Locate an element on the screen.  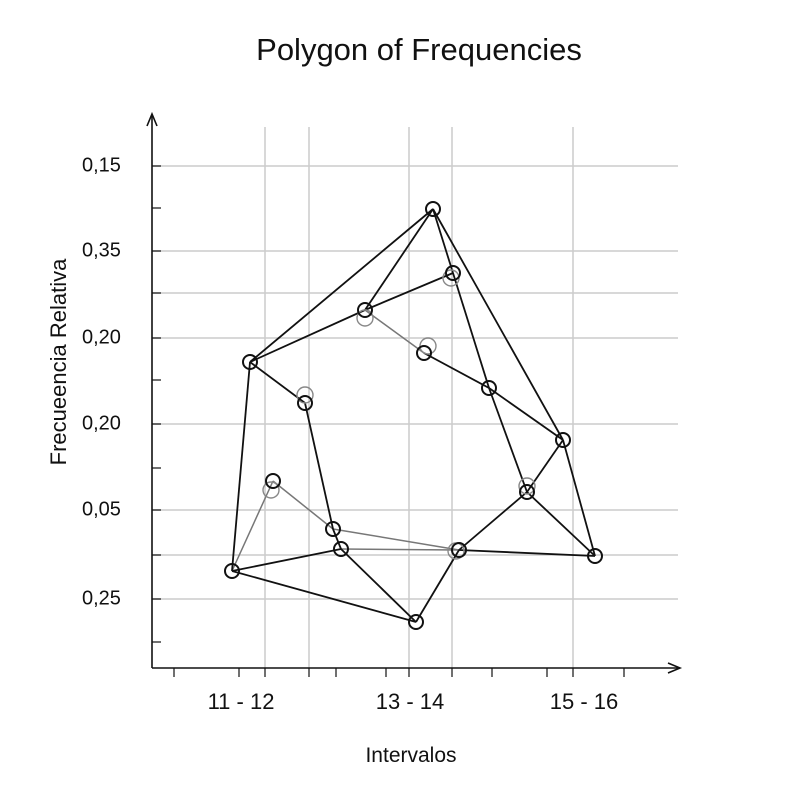
x-axis-label: Intervalos is located at coordinates (411, 755).